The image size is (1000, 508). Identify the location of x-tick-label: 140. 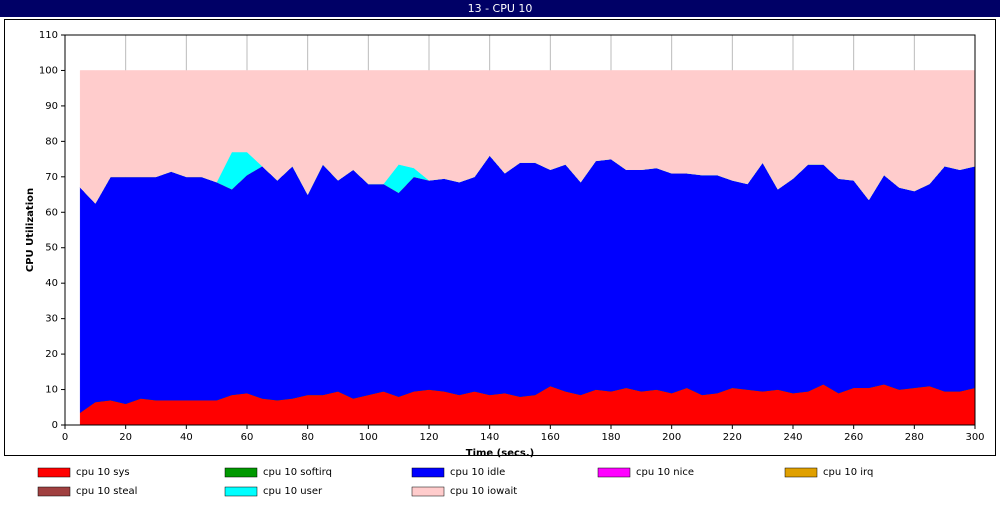
(489, 437).